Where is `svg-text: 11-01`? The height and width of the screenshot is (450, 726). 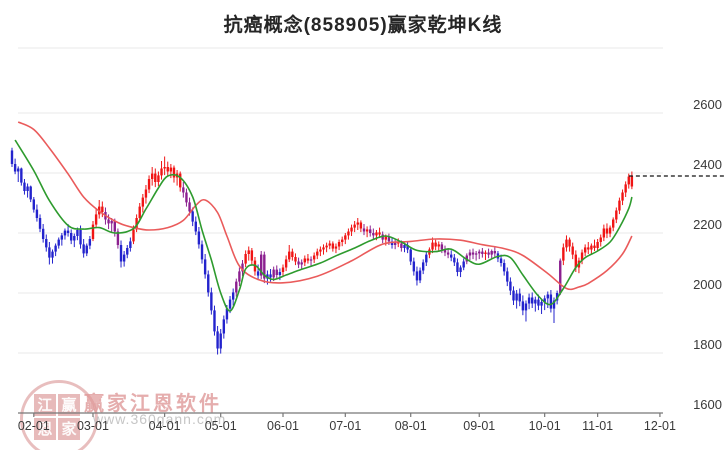
svg-text: 11-01 is located at coordinates (597, 426).